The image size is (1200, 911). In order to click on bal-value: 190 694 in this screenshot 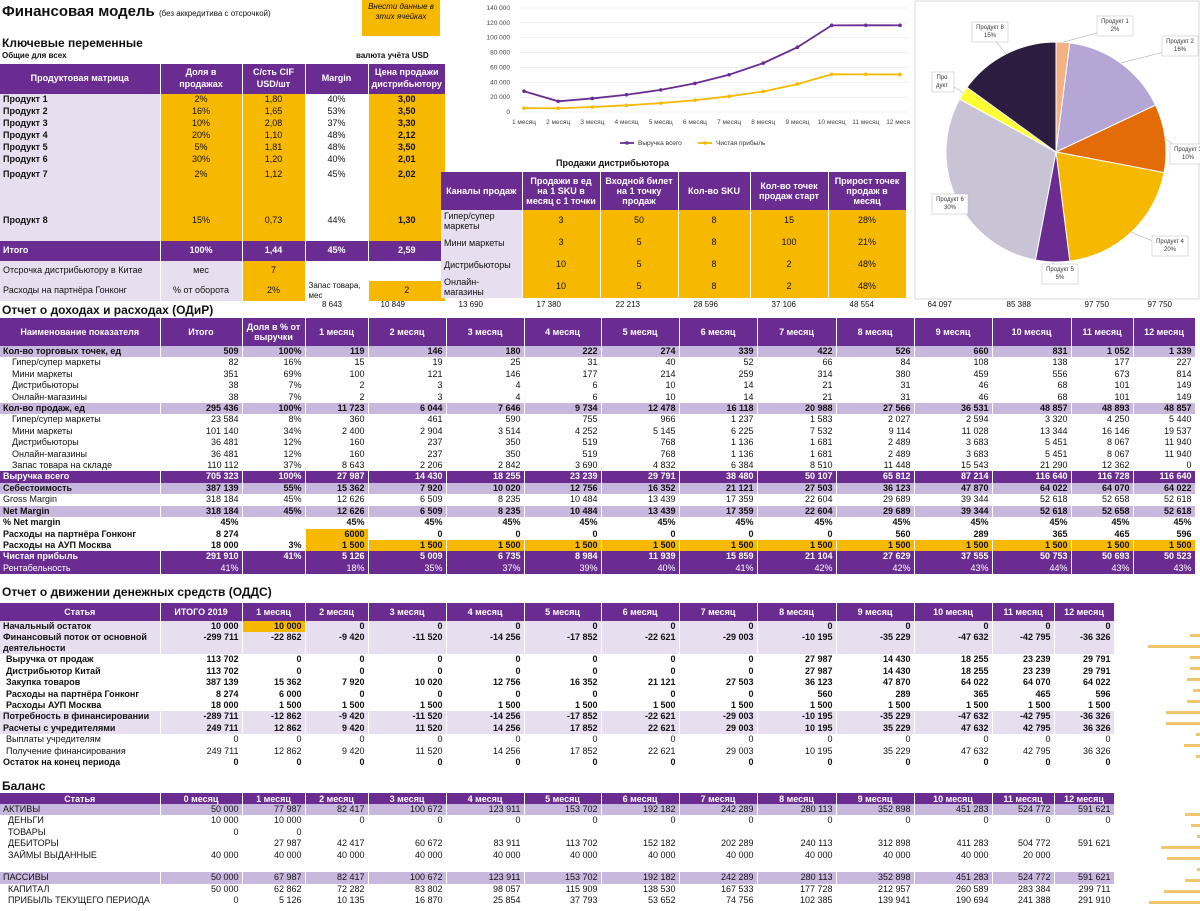, I will do `click(953, 901)`.